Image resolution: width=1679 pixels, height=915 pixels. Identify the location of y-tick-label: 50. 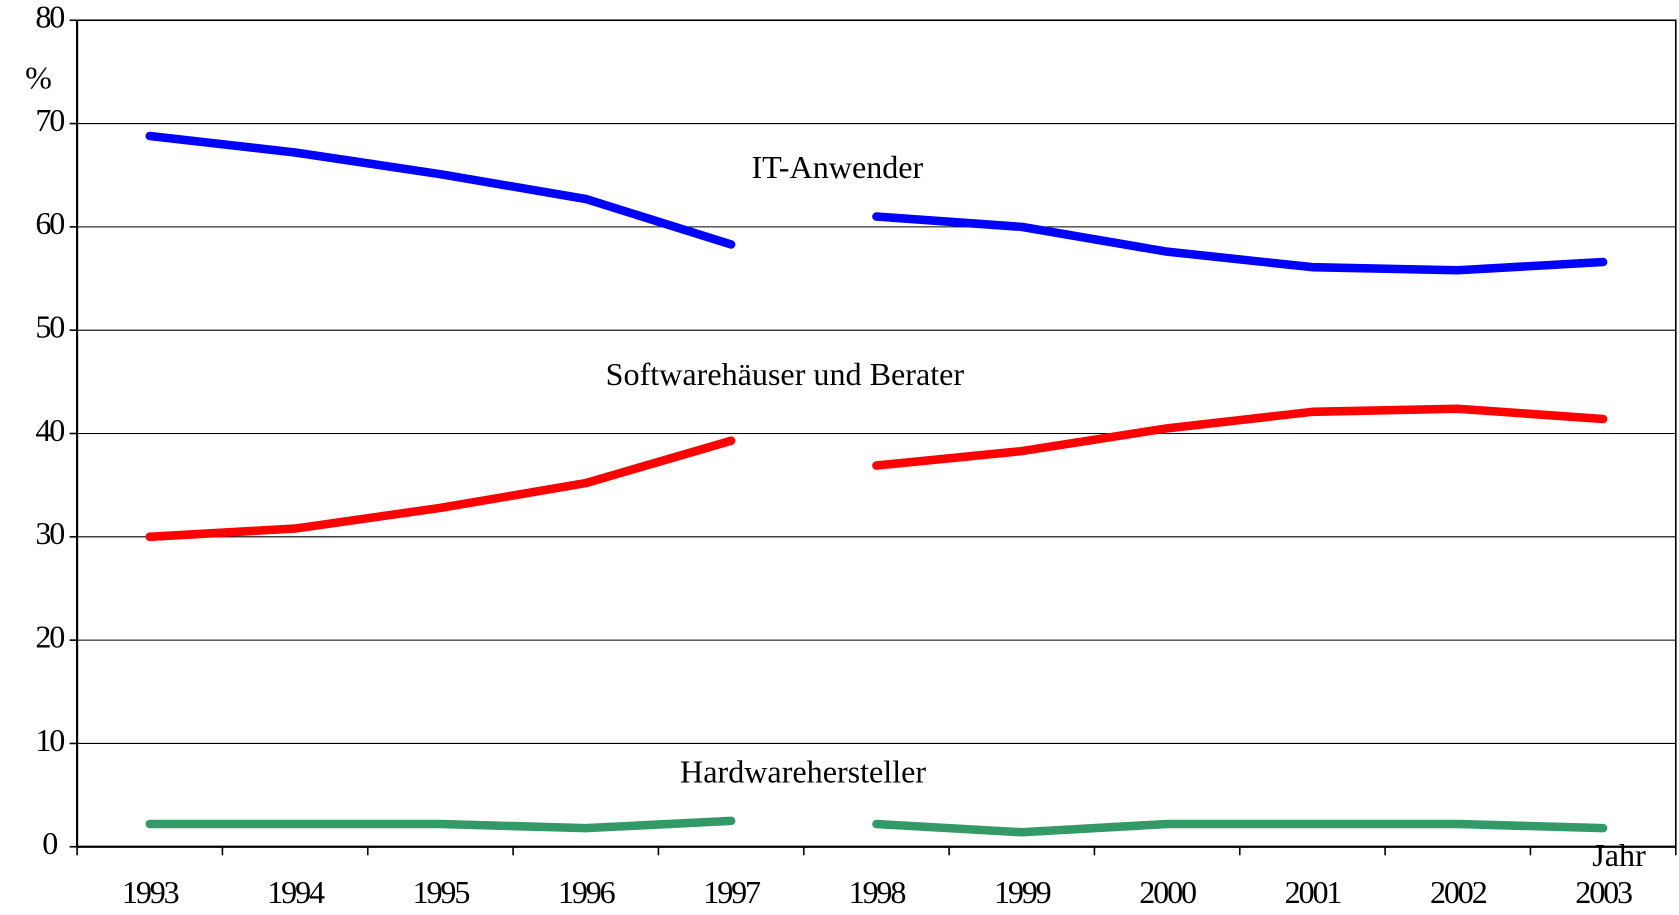
(49, 327).